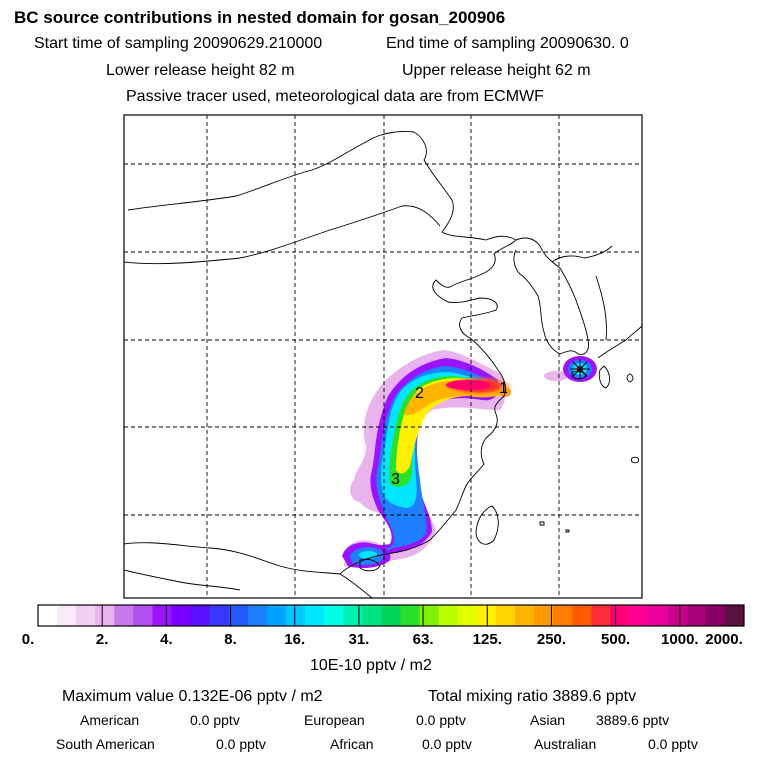 Image resolution: width=768 pixels, height=768 pixels. What do you see at coordinates (673, 744) in the screenshot?
I see `region-value-australian: 0.0 pptv` at bounding box center [673, 744].